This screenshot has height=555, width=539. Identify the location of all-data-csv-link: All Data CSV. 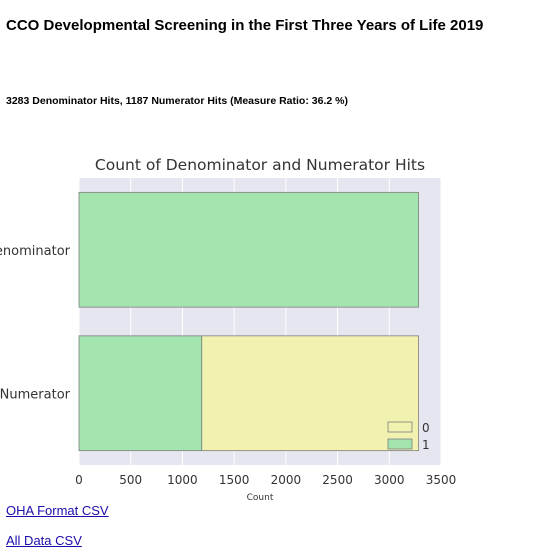
(44, 540).